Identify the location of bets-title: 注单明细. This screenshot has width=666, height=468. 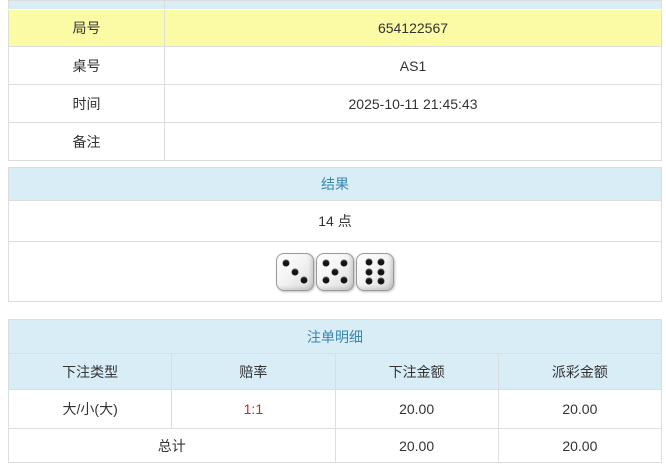
(335, 336).